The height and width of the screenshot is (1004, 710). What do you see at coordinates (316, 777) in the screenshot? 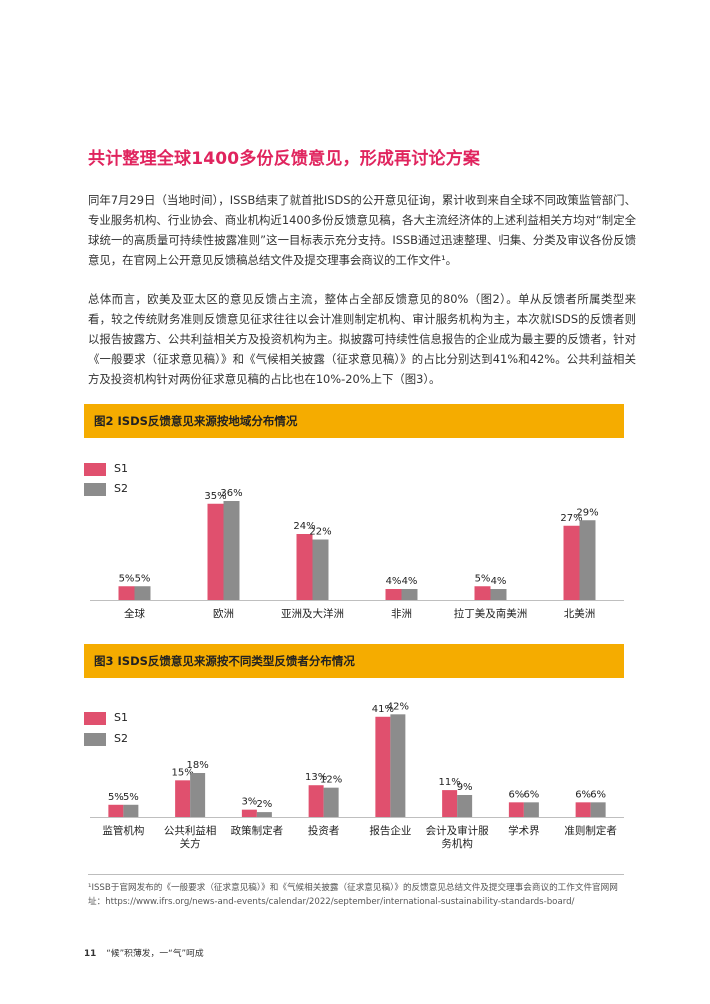
I see `data-label-s1: 13%` at bounding box center [316, 777].